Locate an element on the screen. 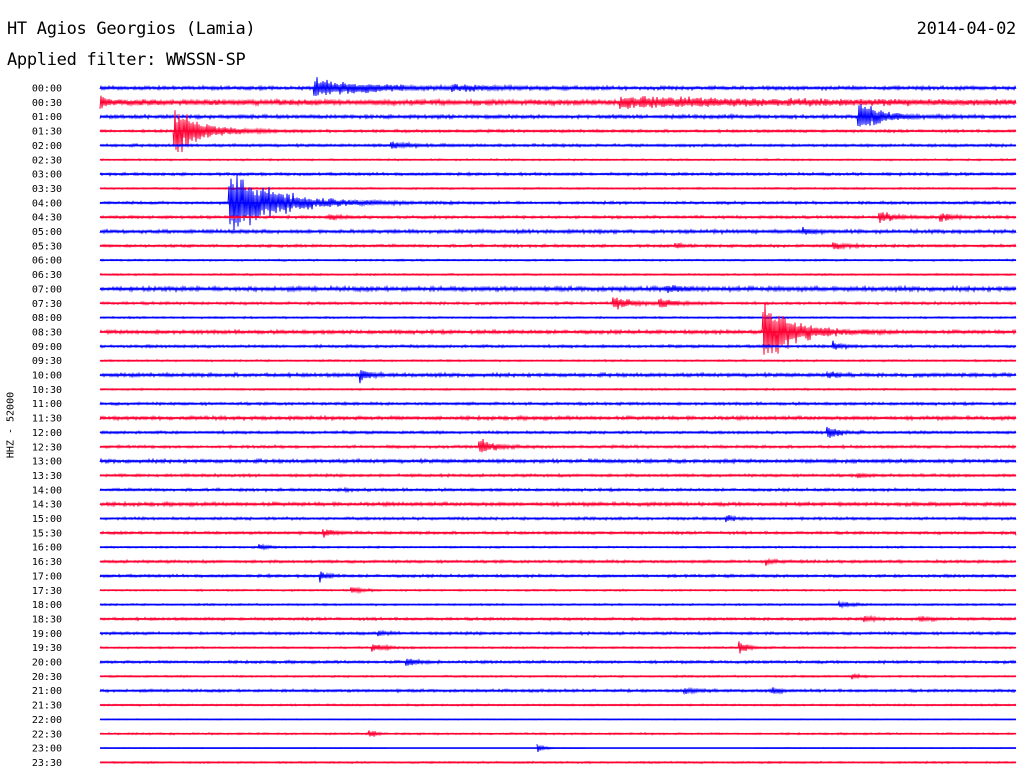  row-label-0930: 09:30 is located at coordinates (47, 361).